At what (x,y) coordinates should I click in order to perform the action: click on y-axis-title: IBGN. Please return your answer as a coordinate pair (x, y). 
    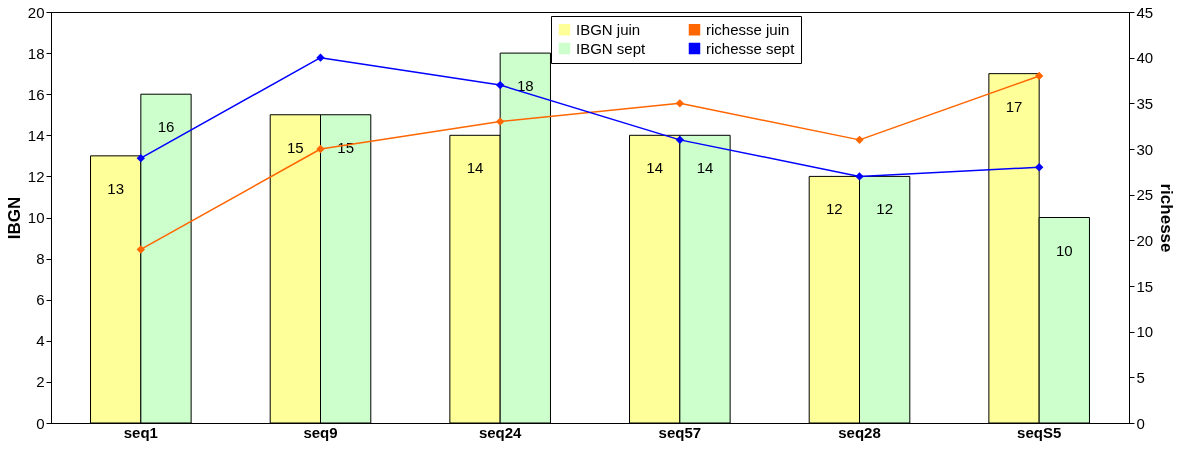
    Looking at the image, I should click on (14, 218).